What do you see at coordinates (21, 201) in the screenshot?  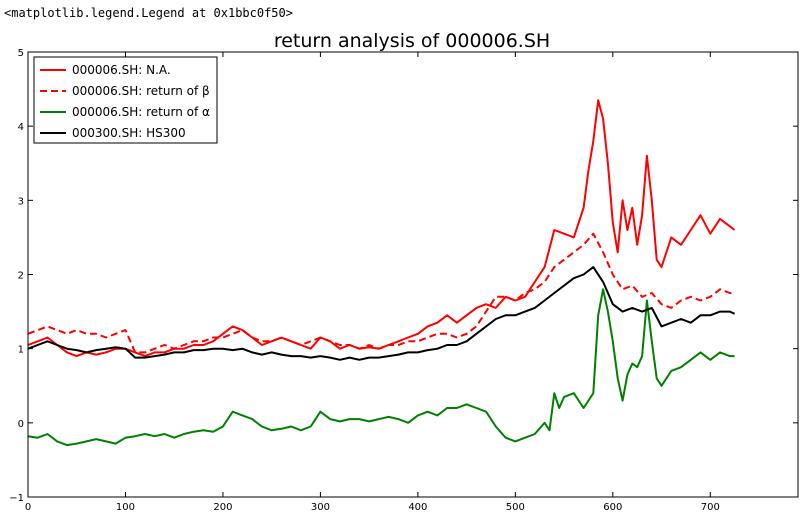 I see `y-tick-label: 3` at bounding box center [21, 201].